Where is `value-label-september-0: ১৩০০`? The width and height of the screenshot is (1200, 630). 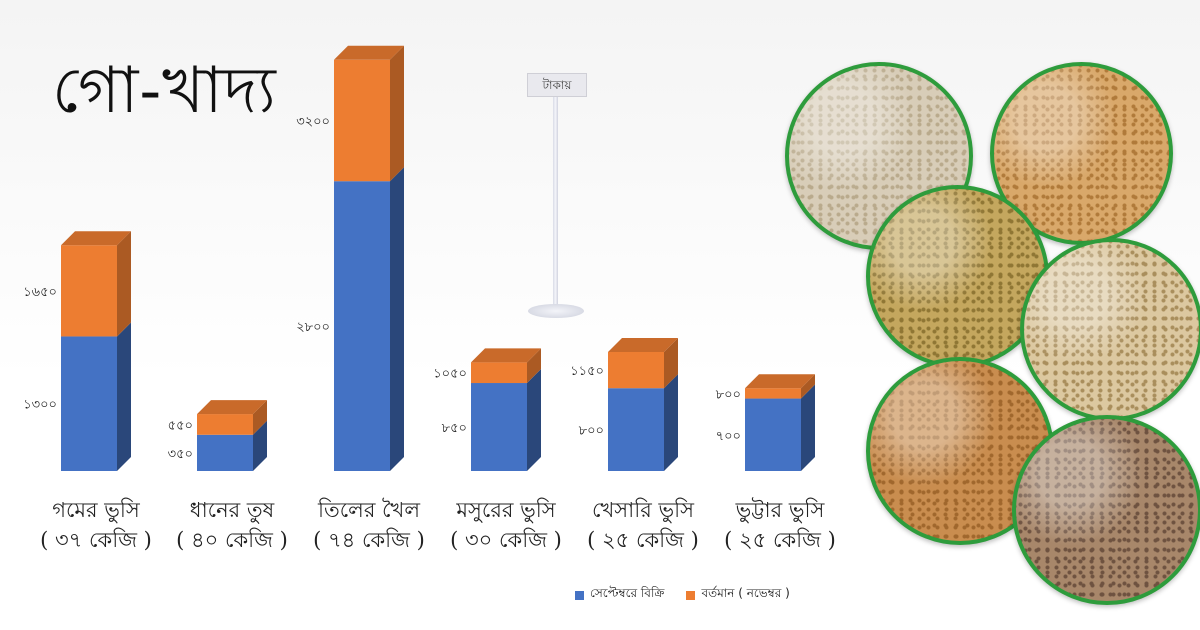 value-label-september-0: ১৩০০ is located at coordinates (40, 405).